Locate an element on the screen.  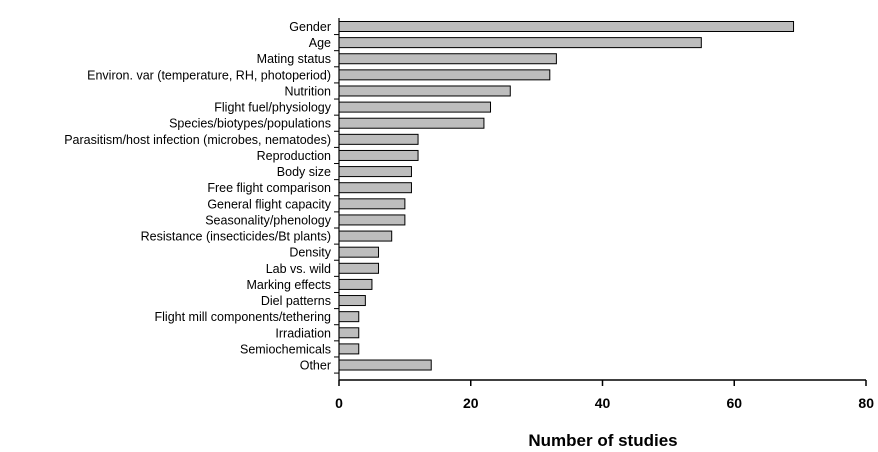
category-label: Reproduction is located at coordinates (294, 156).